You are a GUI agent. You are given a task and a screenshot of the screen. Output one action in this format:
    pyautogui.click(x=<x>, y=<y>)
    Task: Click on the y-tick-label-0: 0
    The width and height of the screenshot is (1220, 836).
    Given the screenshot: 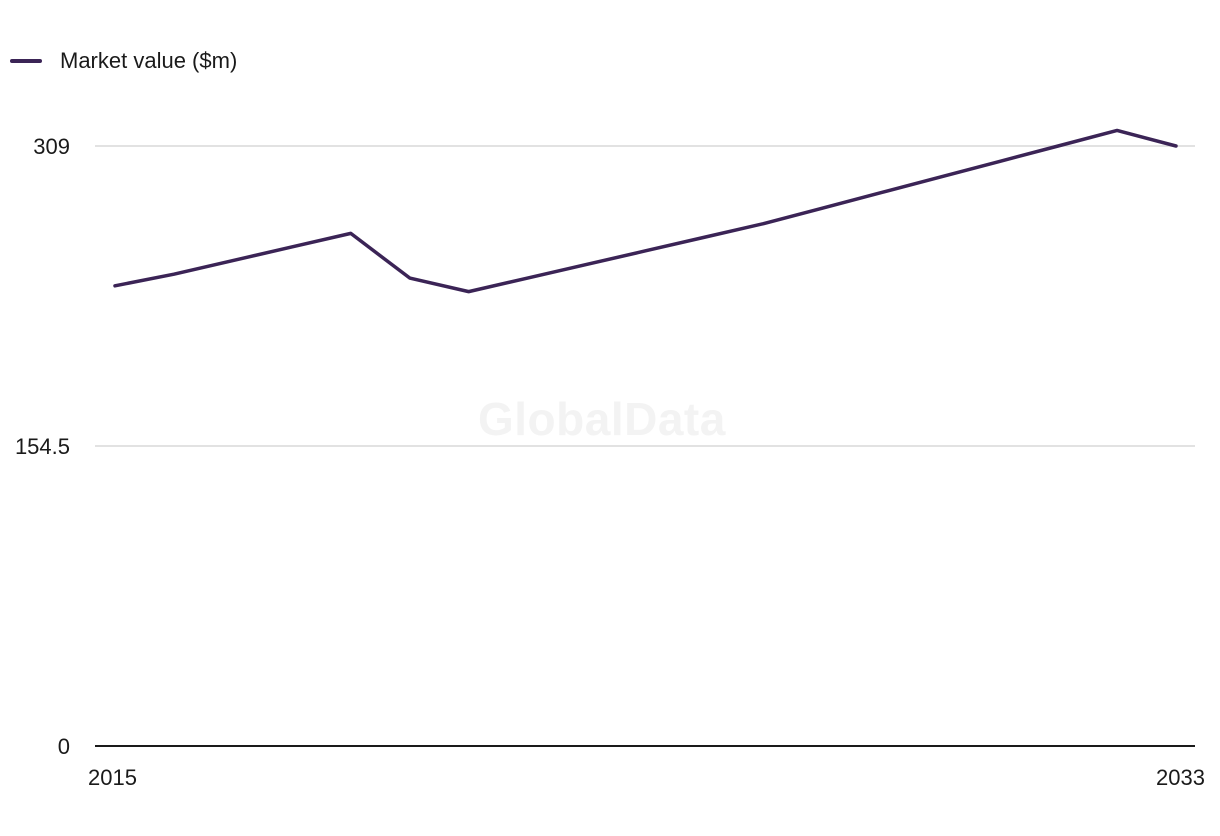 What is the action you would take?
    pyautogui.click(x=64, y=746)
    